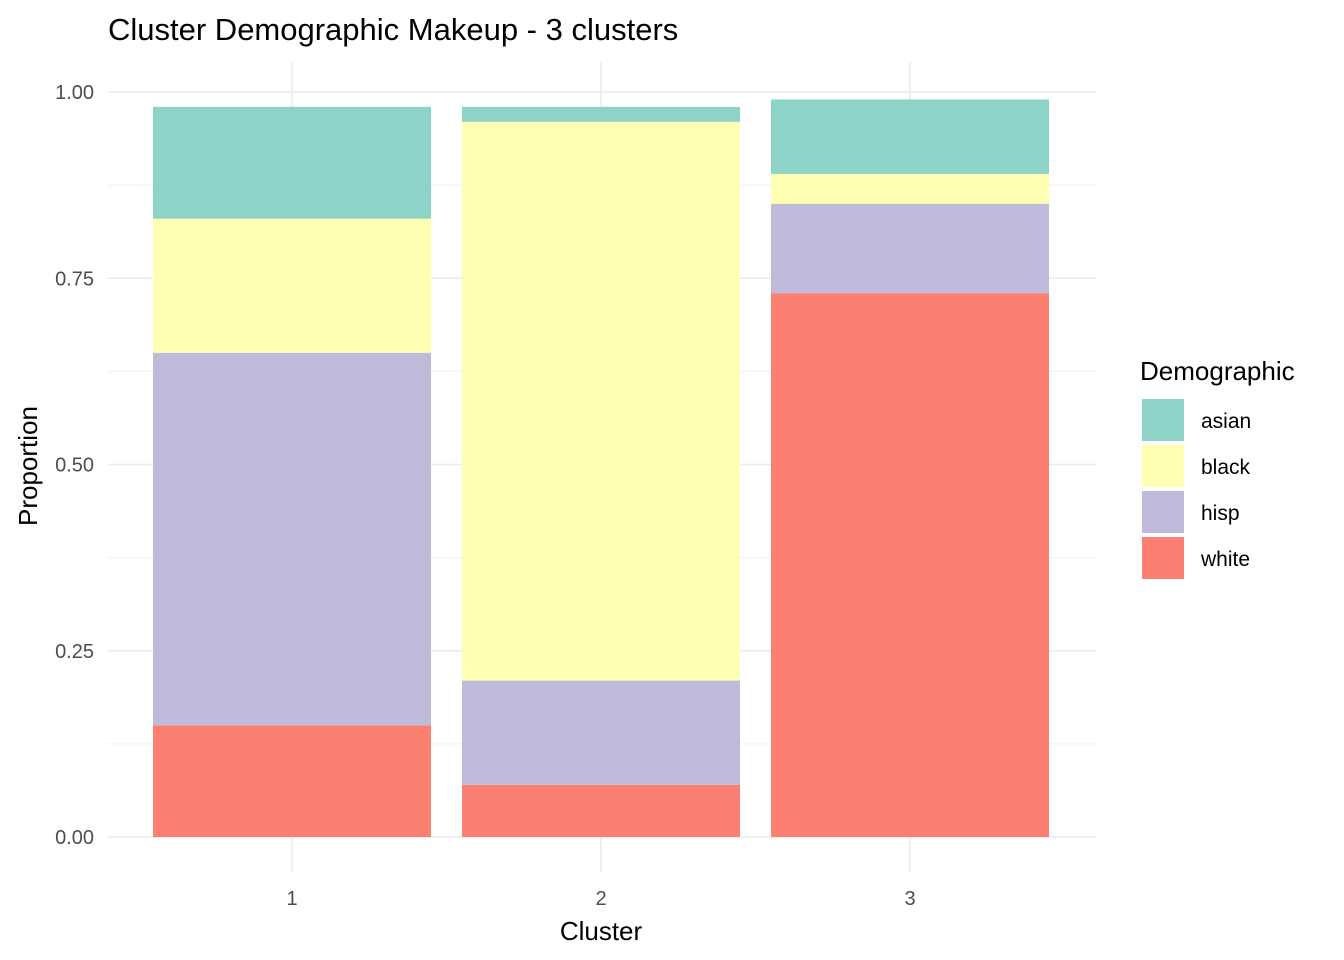 Image resolution: width=1344 pixels, height=960 pixels. I want to click on y-tick-label: 0.75, so click(74, 279).